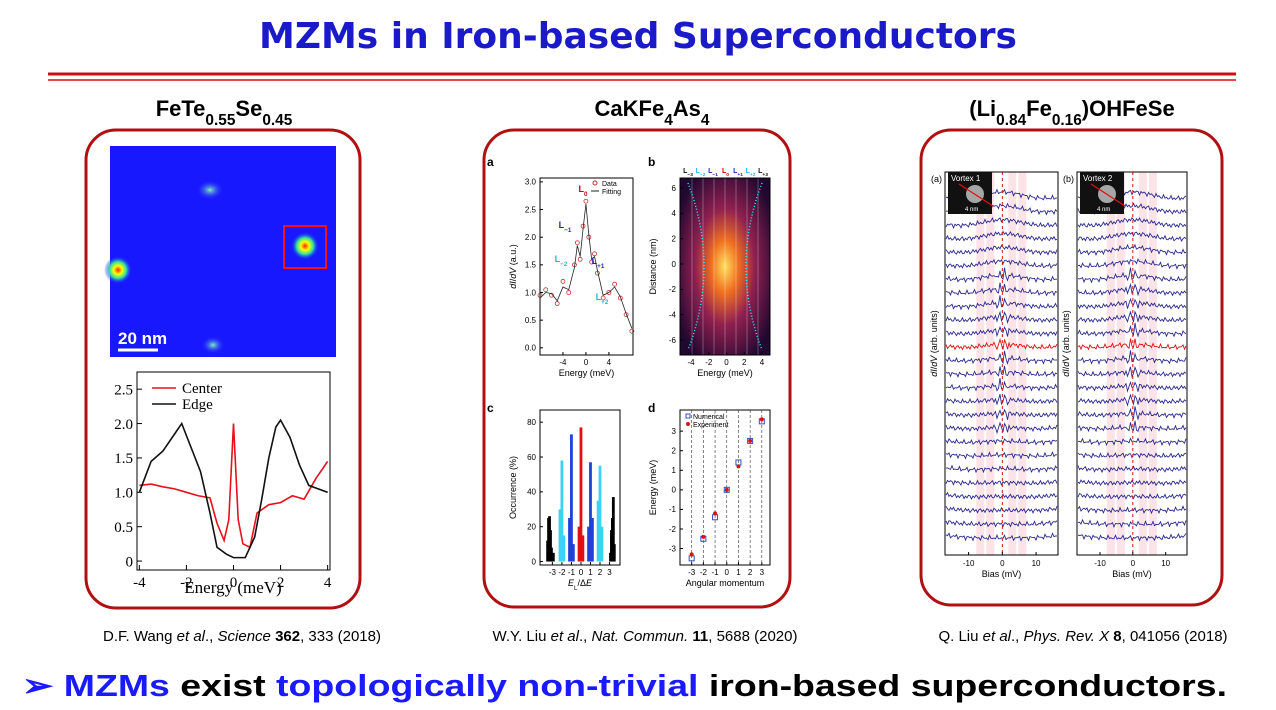 The image size is (1276, 710). What do you see at coordinates (936, 179) in the screenshot?
I see `plot-label: (a)` at bounding box center [936, 179].